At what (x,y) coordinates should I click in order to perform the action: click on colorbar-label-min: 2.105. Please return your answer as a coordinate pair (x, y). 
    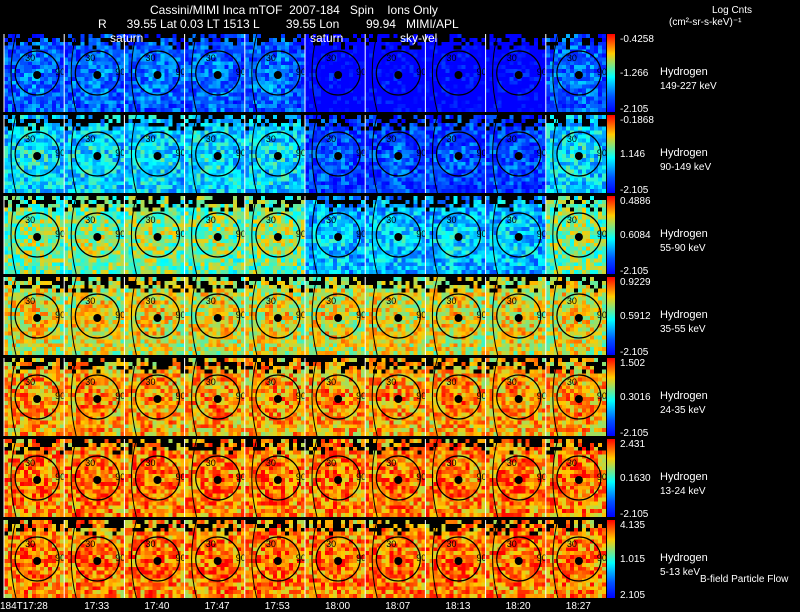
    Looking at the image, I should click on (633, 595).